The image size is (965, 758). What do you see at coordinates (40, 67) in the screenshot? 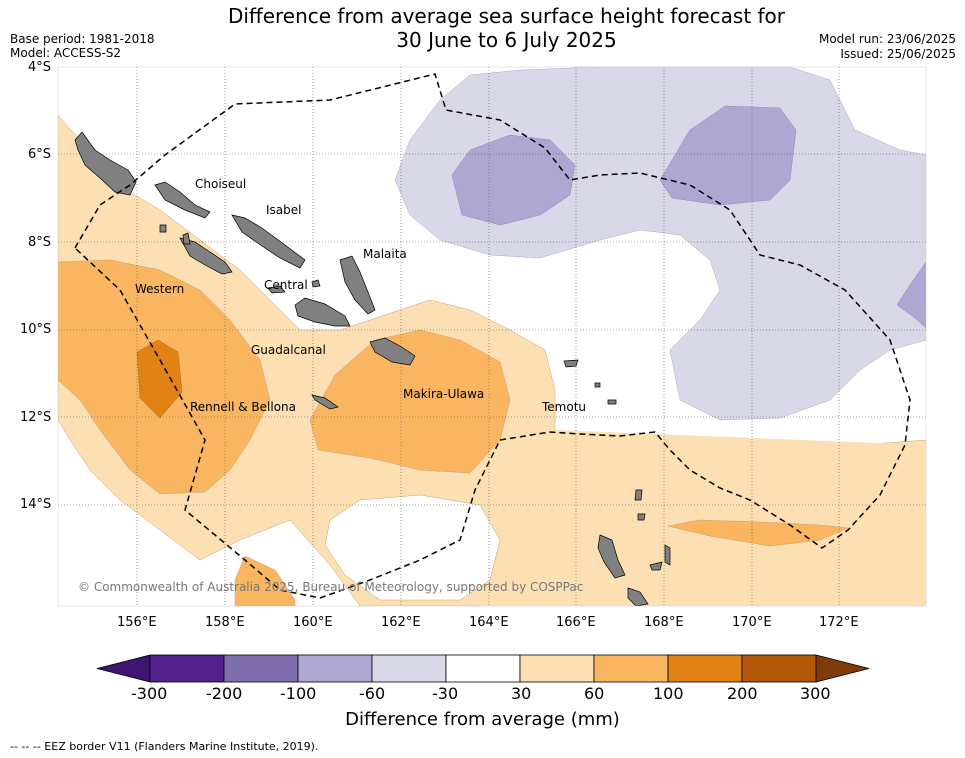
I see `lat-label: 4°S` at bounding box center [40, 67].